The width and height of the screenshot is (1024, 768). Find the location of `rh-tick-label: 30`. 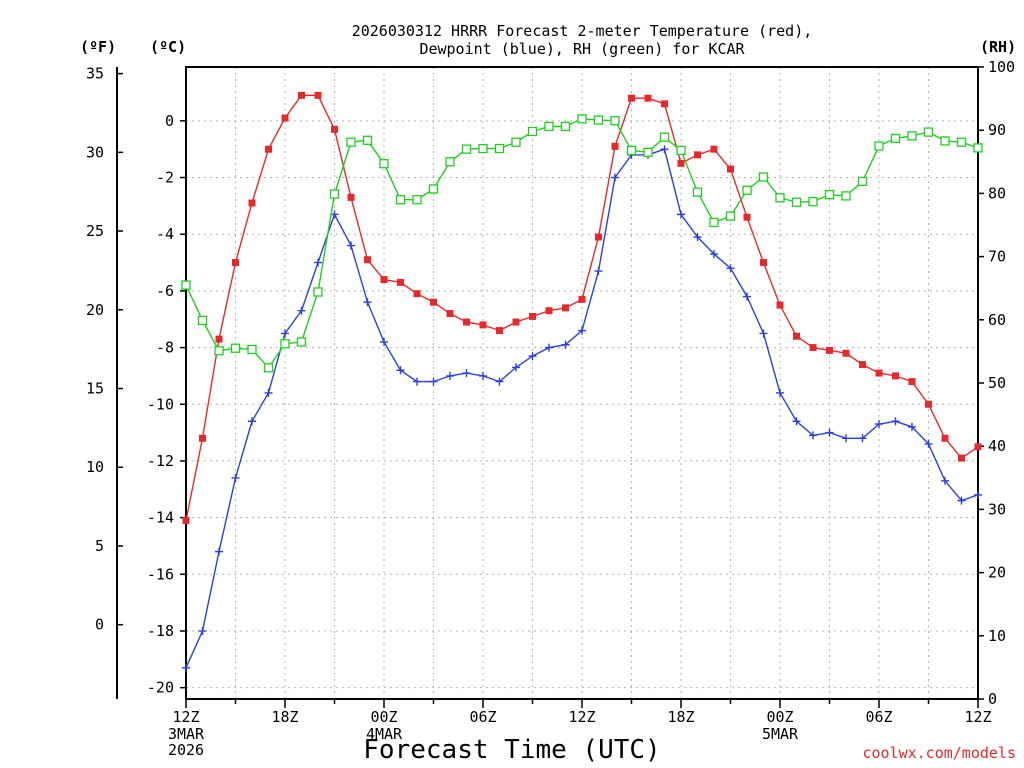

rh-tick-label: 30 is located at coordinates (997, 509).